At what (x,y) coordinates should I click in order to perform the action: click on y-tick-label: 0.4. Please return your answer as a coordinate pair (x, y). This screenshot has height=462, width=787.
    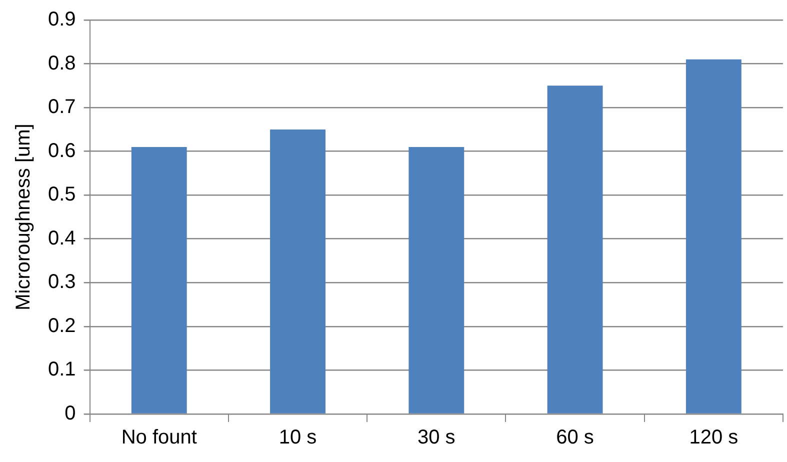
    Looking at the image, I should click on (62, 238).